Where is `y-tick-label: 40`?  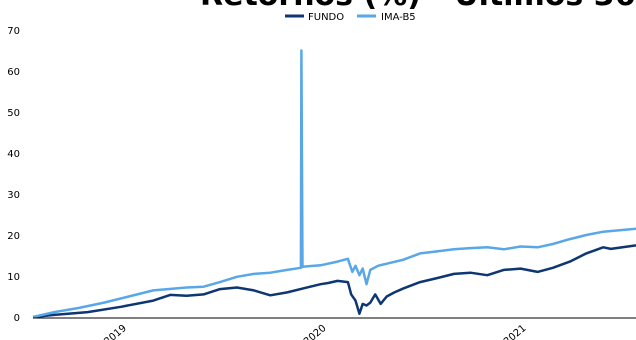
y-tick-label: 40 is located at coordinates (13, 154).